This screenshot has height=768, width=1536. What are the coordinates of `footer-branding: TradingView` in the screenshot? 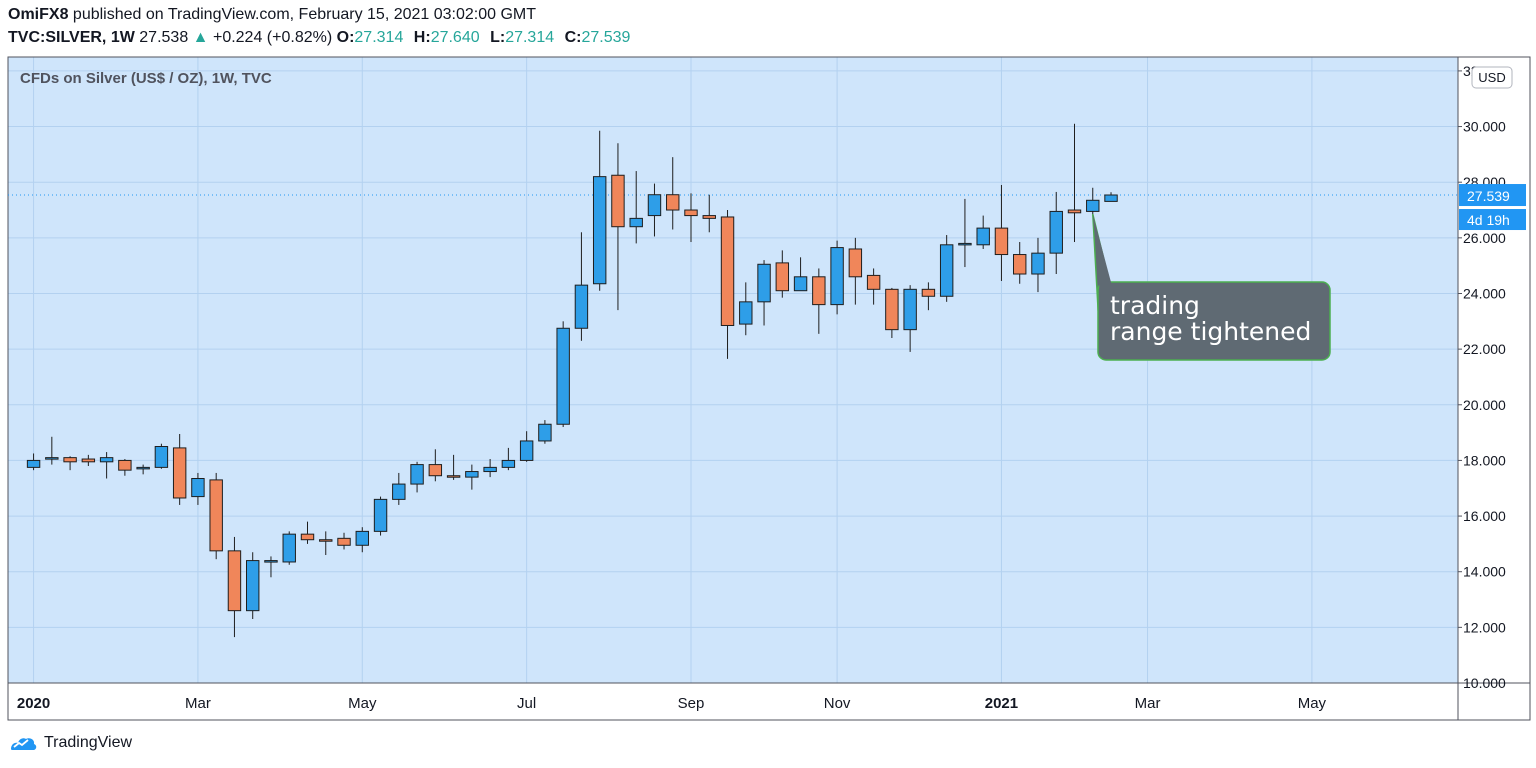 It's located at (70, 743).